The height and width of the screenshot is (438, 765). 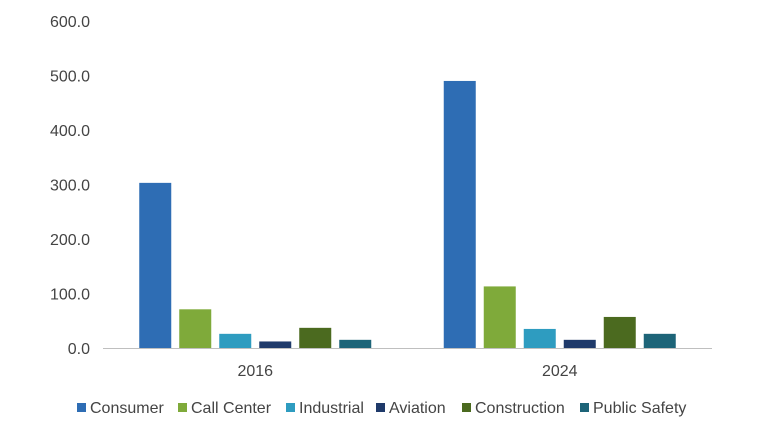 What do you see at coordinates (231, 408) in the screenshot?
I see `legend-label: Call Center` at bounding box center [231, 408].